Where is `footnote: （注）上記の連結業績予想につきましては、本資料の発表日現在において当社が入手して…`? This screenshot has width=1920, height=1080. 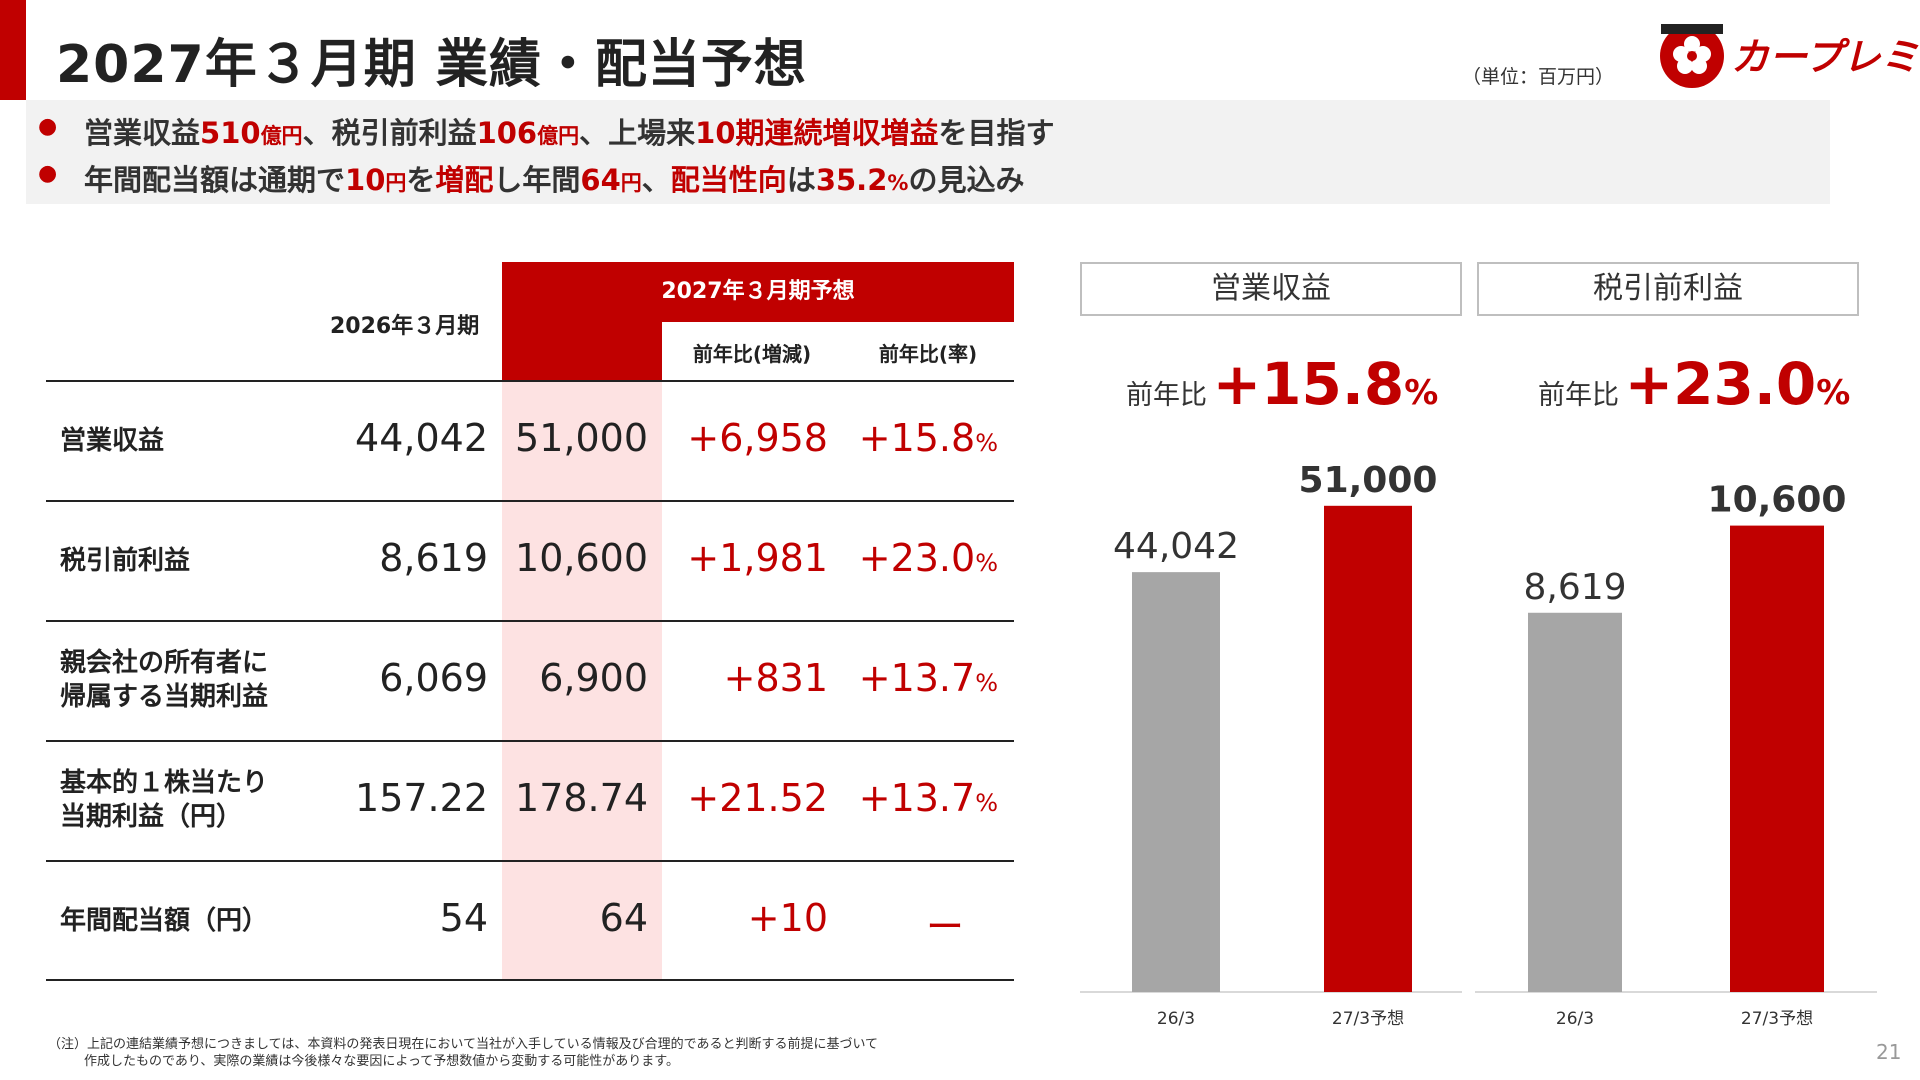
footnote: （注）上記の連結業績予想につきましては、本資料の発表日現在において当社が入手して… is located at coordinates (463, 1053).